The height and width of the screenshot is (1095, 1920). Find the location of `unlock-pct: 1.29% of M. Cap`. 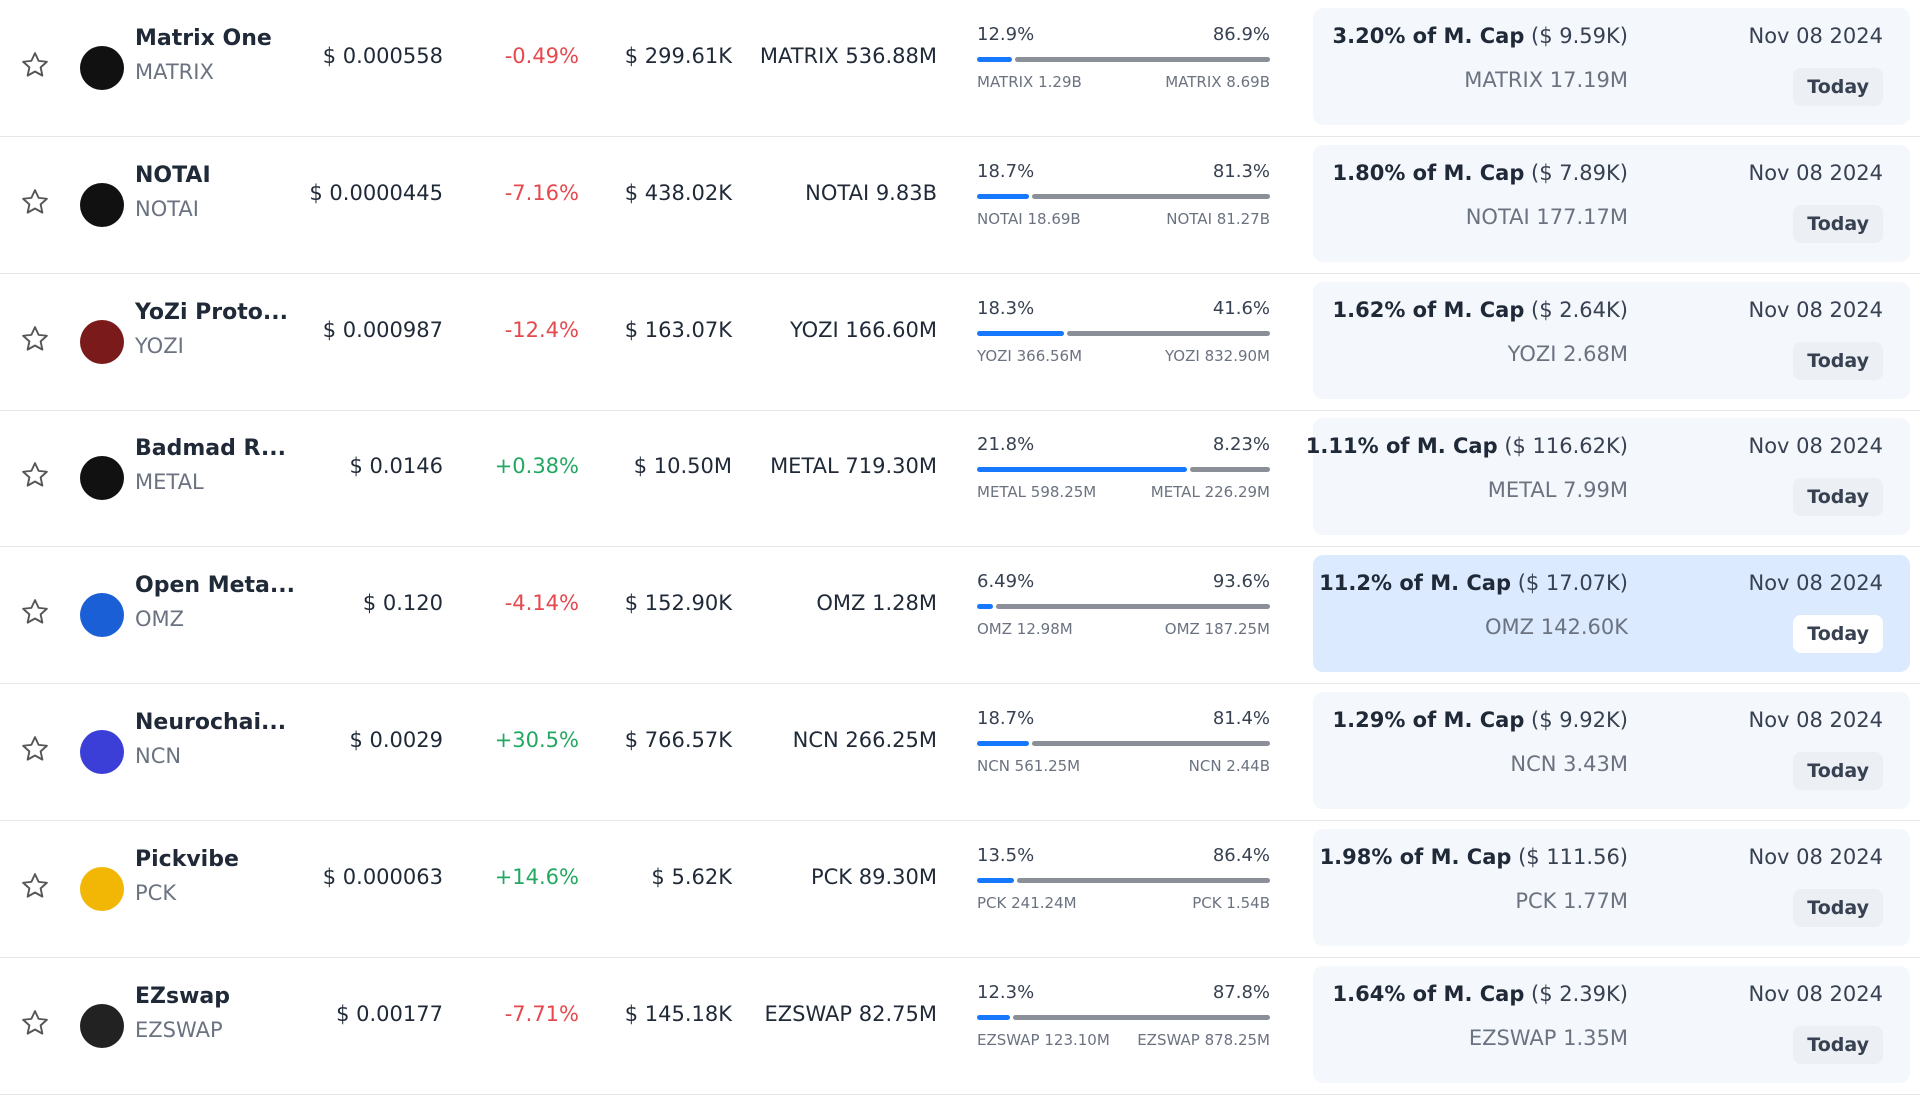

unlock-pct: 1.29% of M. Cap is located at coordinates (1428, 720).